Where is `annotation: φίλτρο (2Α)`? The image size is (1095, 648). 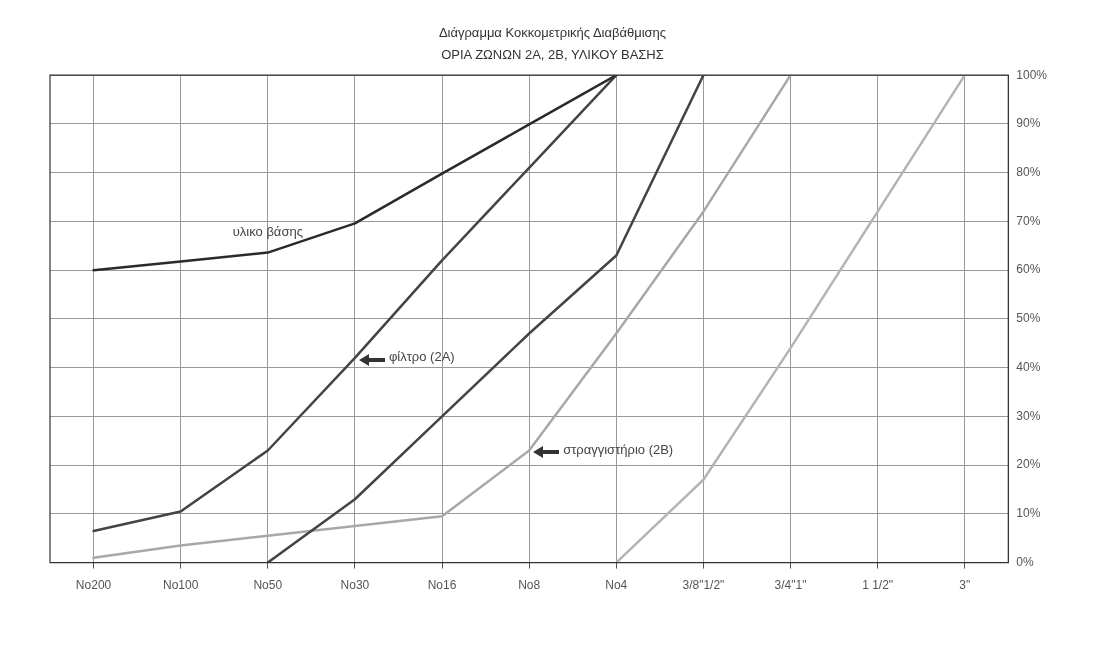
annotation: φίλτρο (2Α) is located at coordinates (421, 357).